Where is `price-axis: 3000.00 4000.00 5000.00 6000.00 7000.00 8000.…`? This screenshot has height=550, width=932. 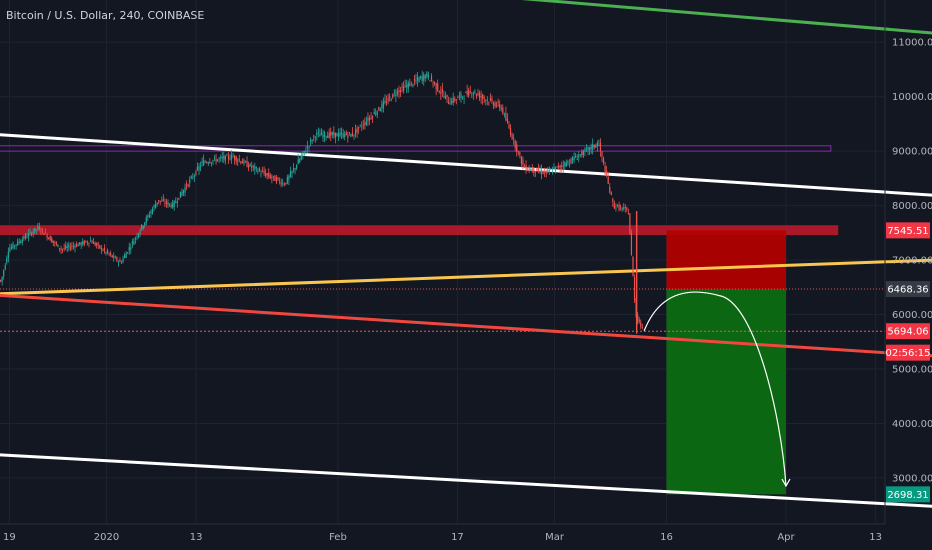
price-axis: 3000.00 4000.00 5000.00 6000.00 7000.00 8000.… is located at coordinates (912, 261).